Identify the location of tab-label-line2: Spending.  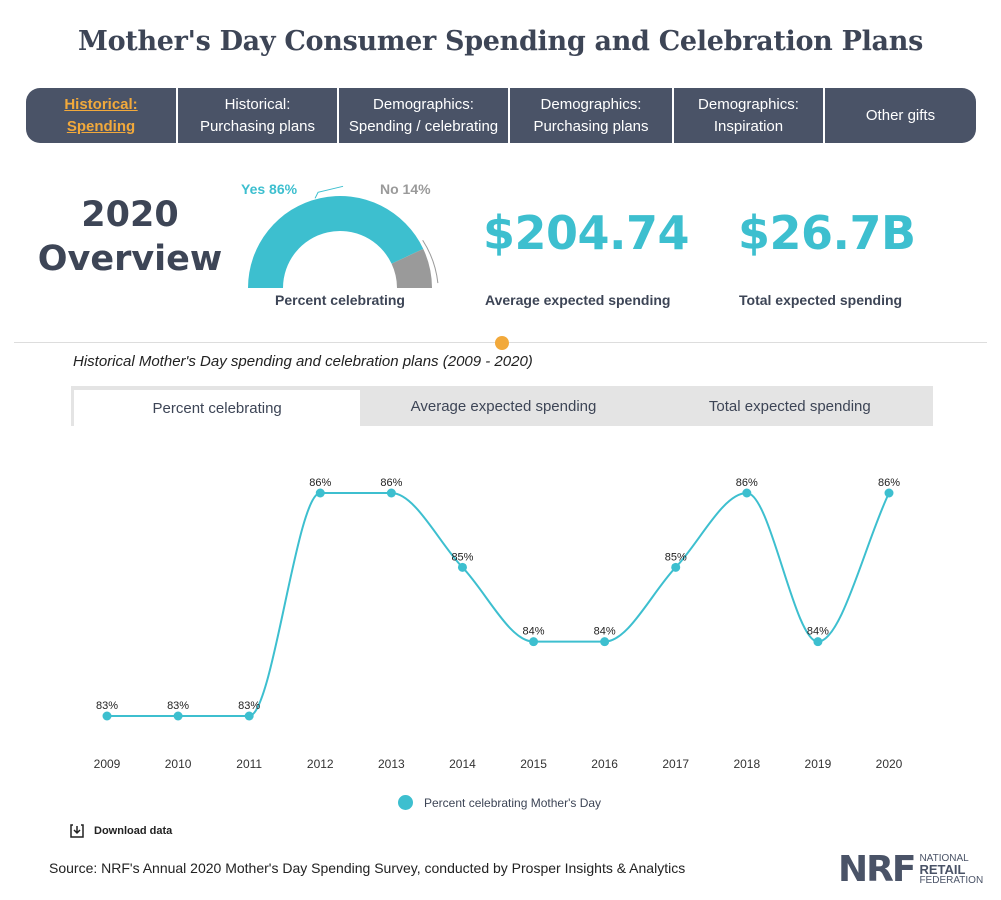
(101, 126).